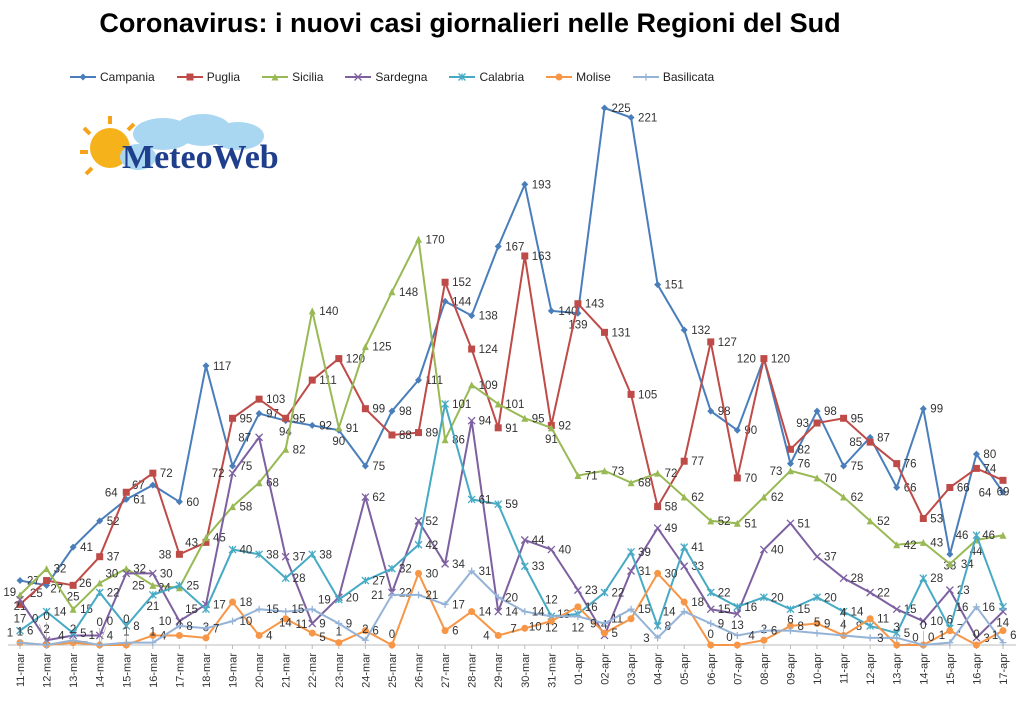 This screenshot has width=1024, height=701. Describe the element at coordinates (352, 429) in the screenshot. I see `data-label: 91` at that location.